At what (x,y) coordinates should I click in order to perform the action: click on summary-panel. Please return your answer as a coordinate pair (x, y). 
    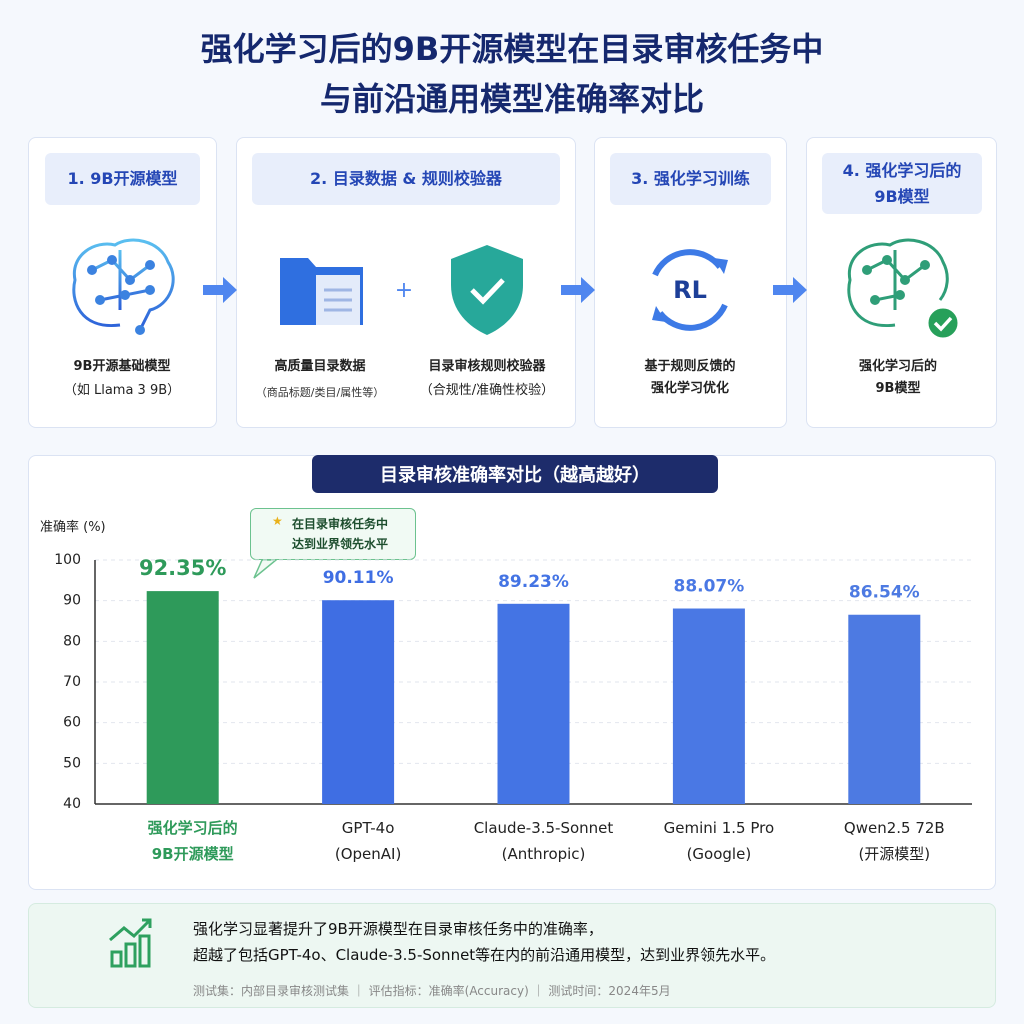
    Looking at the image, I should click on (512, 955).